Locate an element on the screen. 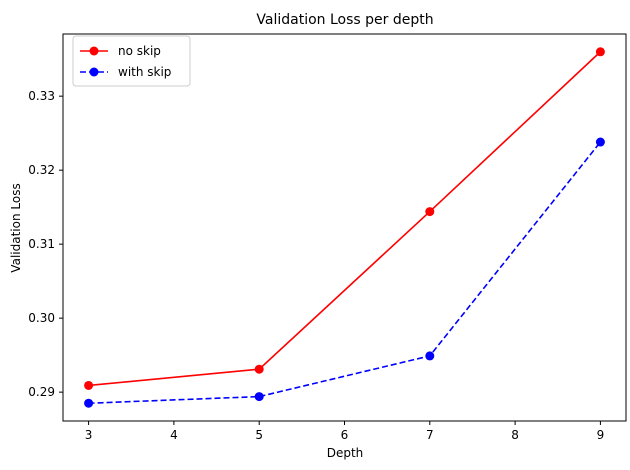 Image resolution: width=630 pixels, height=470 pixels. x-tick-label: 4 is located at coordinates (174, 435).